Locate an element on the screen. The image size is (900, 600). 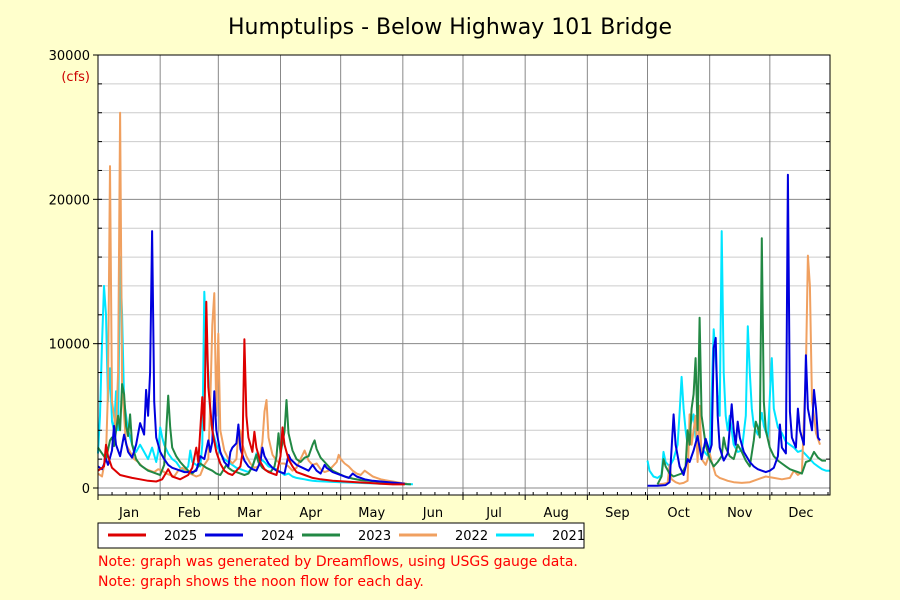
chart-title: Humptulips - Below Highway 101 Bridge is located at coordinates (450, 27).